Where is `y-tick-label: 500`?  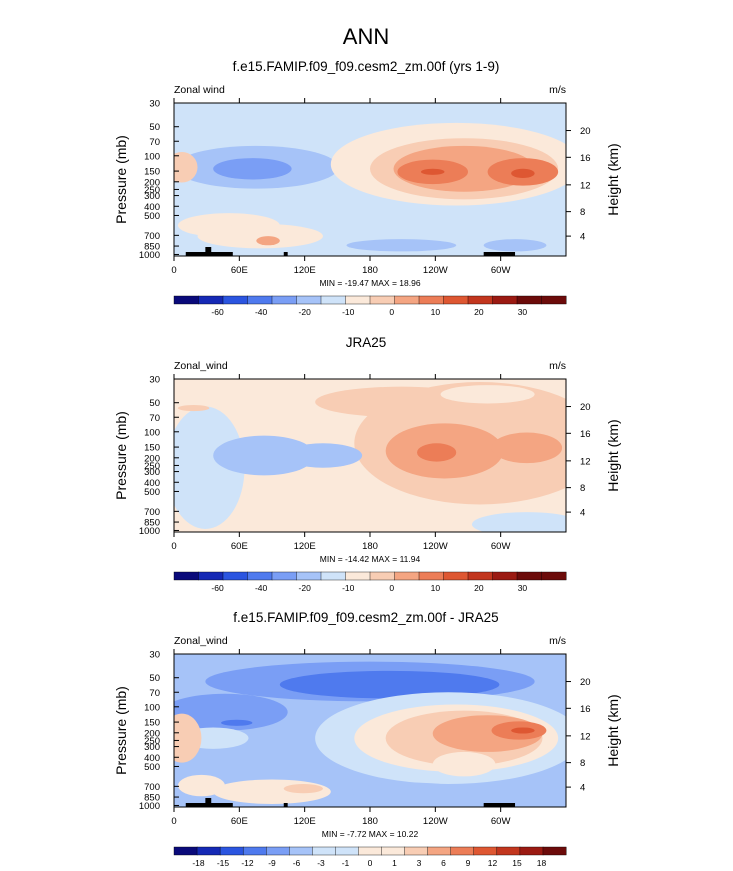
y-tick-label: 500 is located at coordinates (152, 767).